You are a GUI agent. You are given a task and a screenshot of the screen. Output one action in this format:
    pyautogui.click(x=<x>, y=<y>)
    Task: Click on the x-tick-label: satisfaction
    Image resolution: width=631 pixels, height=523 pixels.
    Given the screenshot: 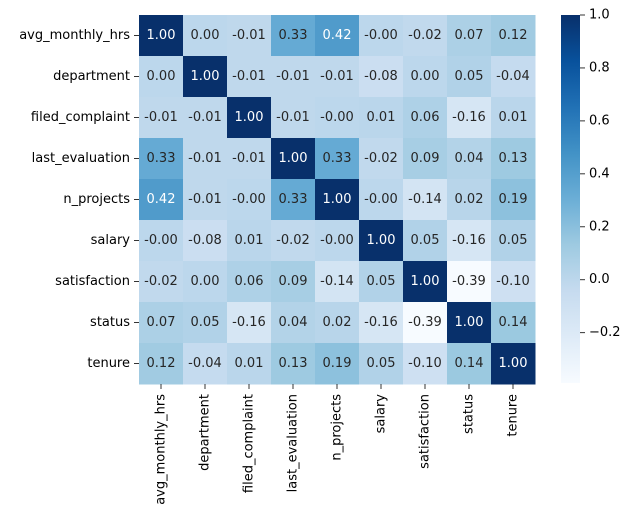 What is the action you would take?
    pyautogui.click(x=425, y=431)
    